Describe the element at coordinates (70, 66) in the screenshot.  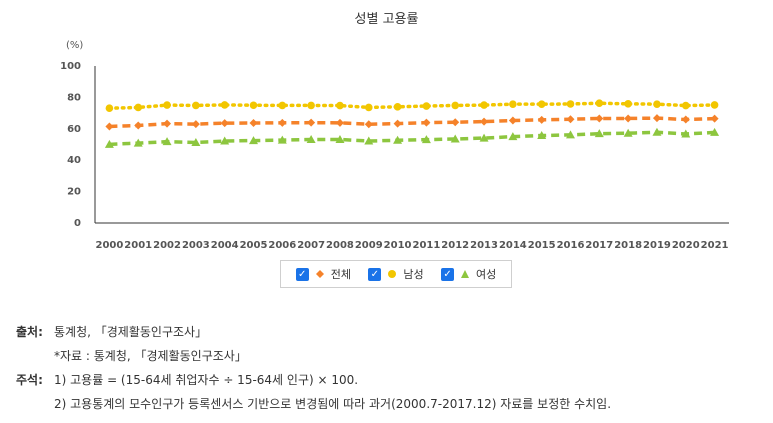
I see `y-tick-label: 100` at that location.